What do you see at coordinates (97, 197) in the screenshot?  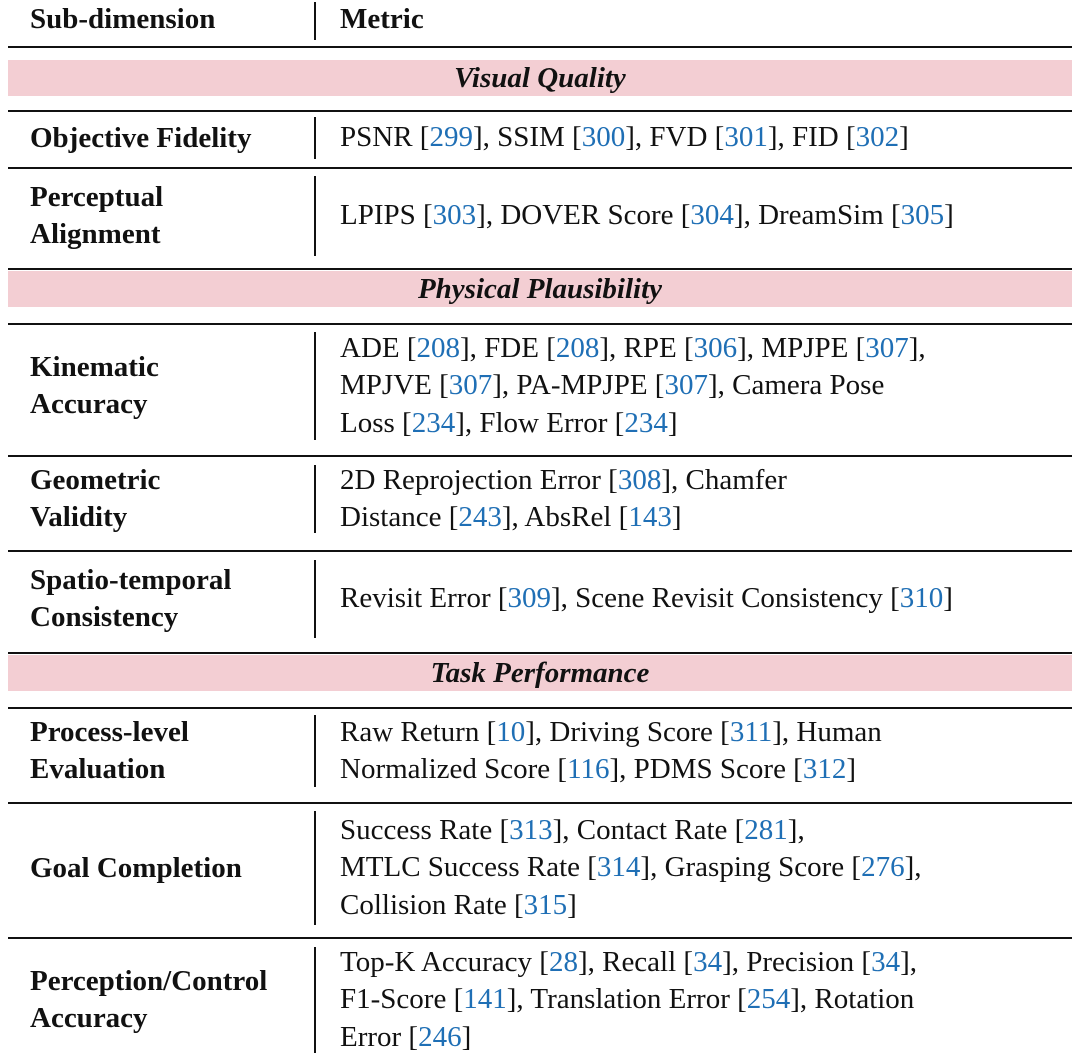 I see `subdimension-label: Perceptual` at bounding box center [97, 197].